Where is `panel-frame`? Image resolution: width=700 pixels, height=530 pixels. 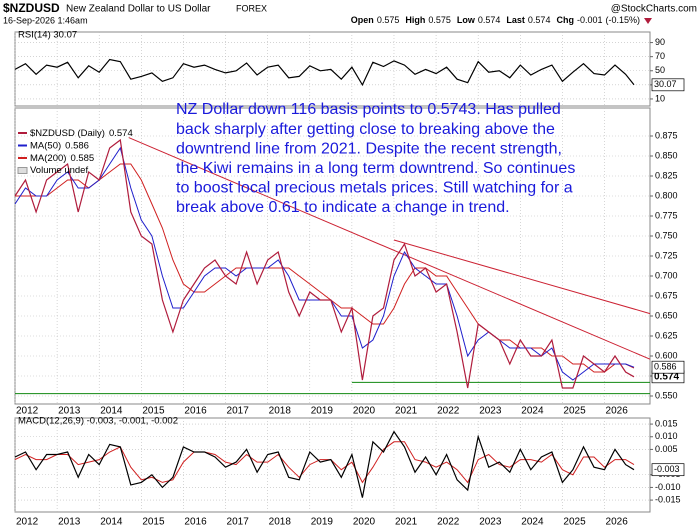 panel-frame is located at coordinates (332, 69).